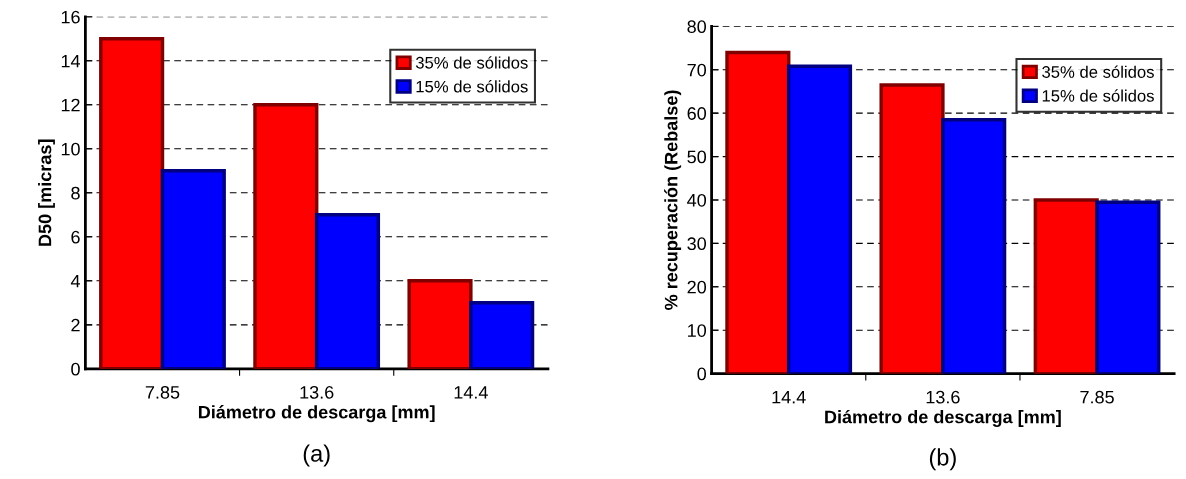 The width and height of the screenshot is (1186, 479). Describe the element at coordinates (697, 287) in the screenshot. I see `y-tick-label: 20` at that location.